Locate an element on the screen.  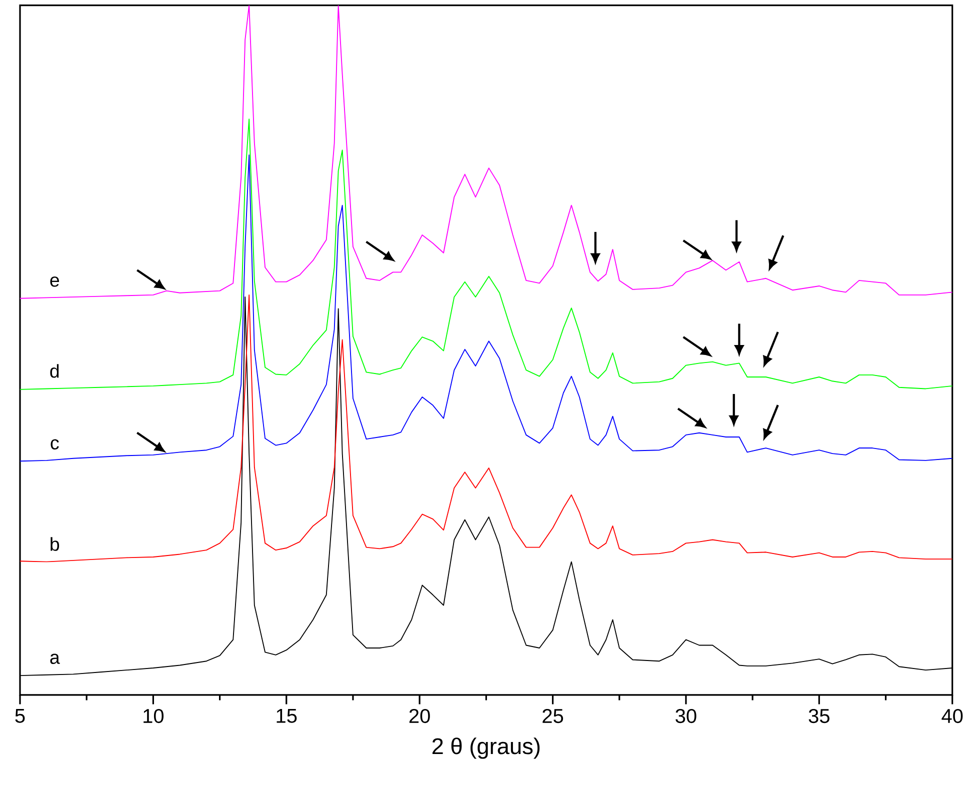
x-tick-label: 25 is located at coordinates (553, 715).